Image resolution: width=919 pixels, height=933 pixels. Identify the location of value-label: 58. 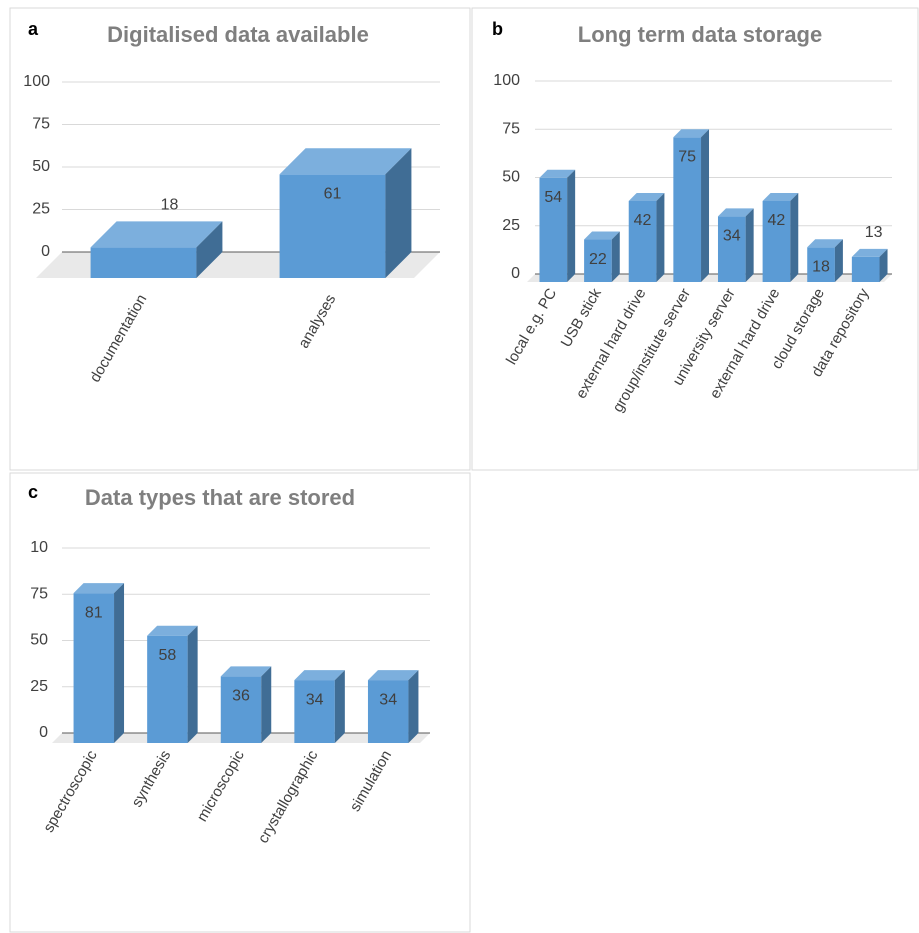
(168, 655).